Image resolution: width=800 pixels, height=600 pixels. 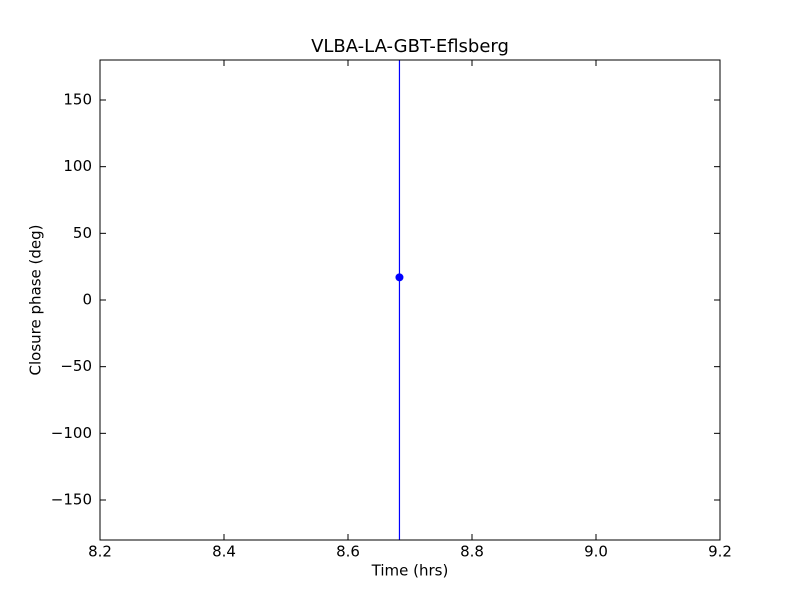 I want to click on y-tick-label: 0, so click(x=87, y=300).